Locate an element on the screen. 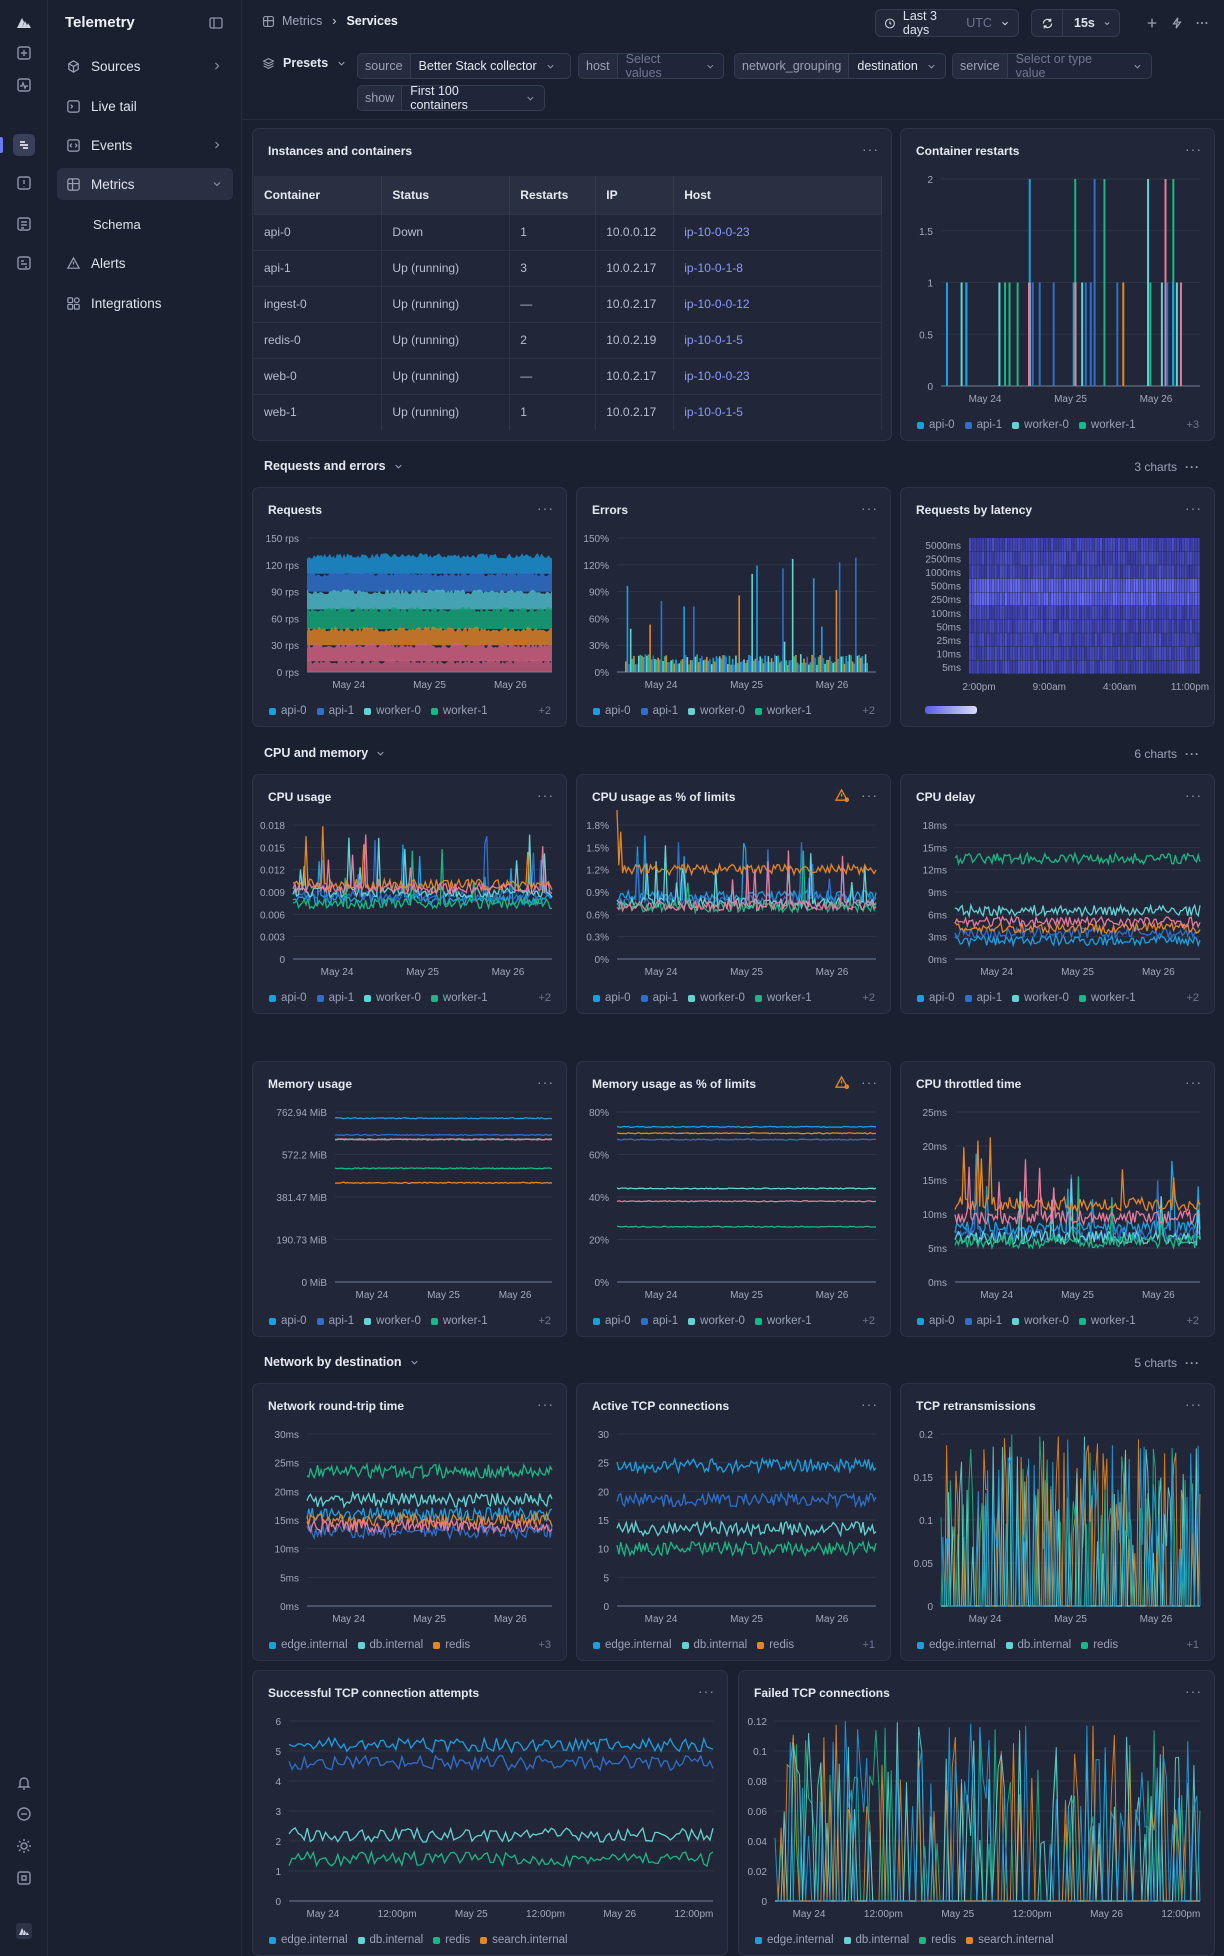 The image size is (1224, 1956). column-header-restarts: Restarts is located at coordinates (553, 195).